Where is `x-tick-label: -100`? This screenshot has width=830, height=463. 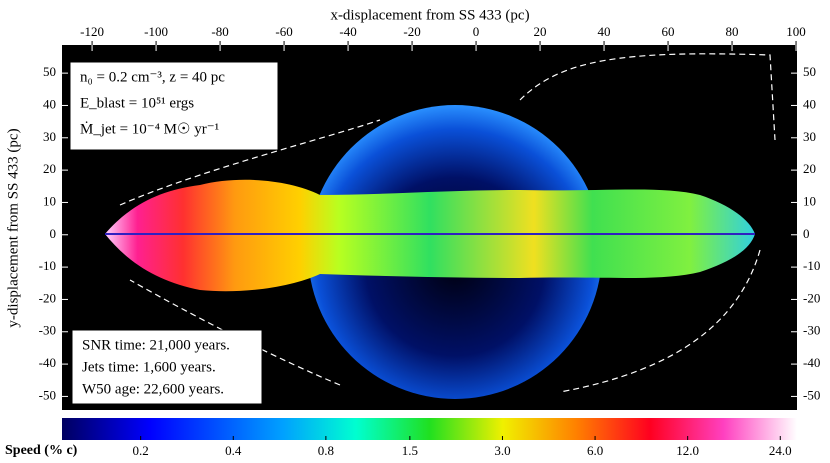 x-tick-label: -100 is located at coordinates (156, 31).